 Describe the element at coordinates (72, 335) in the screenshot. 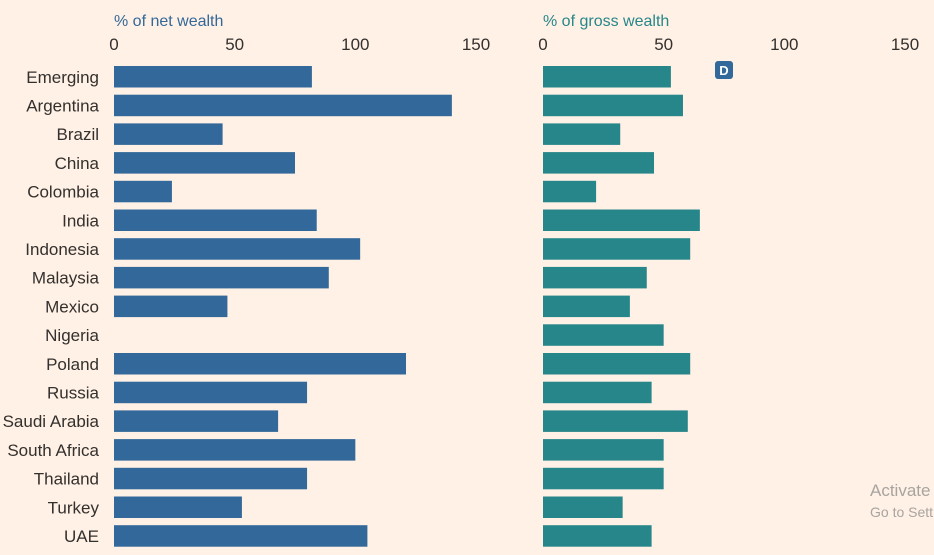

I see `category-label: Nigeria` at that location.